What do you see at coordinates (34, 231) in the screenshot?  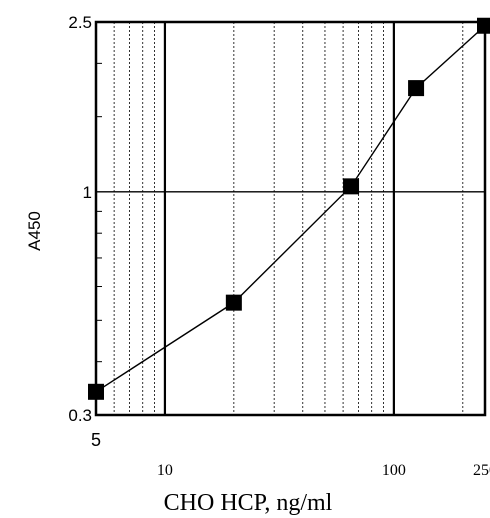 I see `y-axis-label: A450` at bounding box center [34, 231].